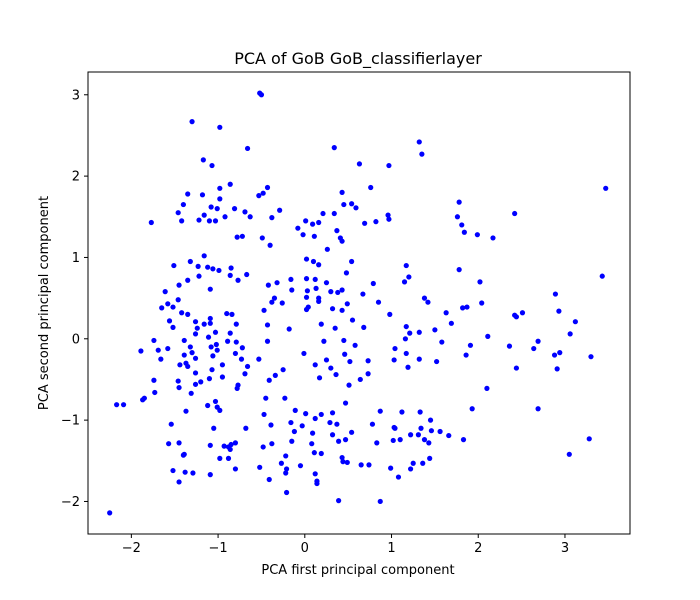 The height and width of the screenshot is (600, 700). Describe the element at coordinates (76, 177) in the screenshot. I see `y-tick-label: 2` at that location.